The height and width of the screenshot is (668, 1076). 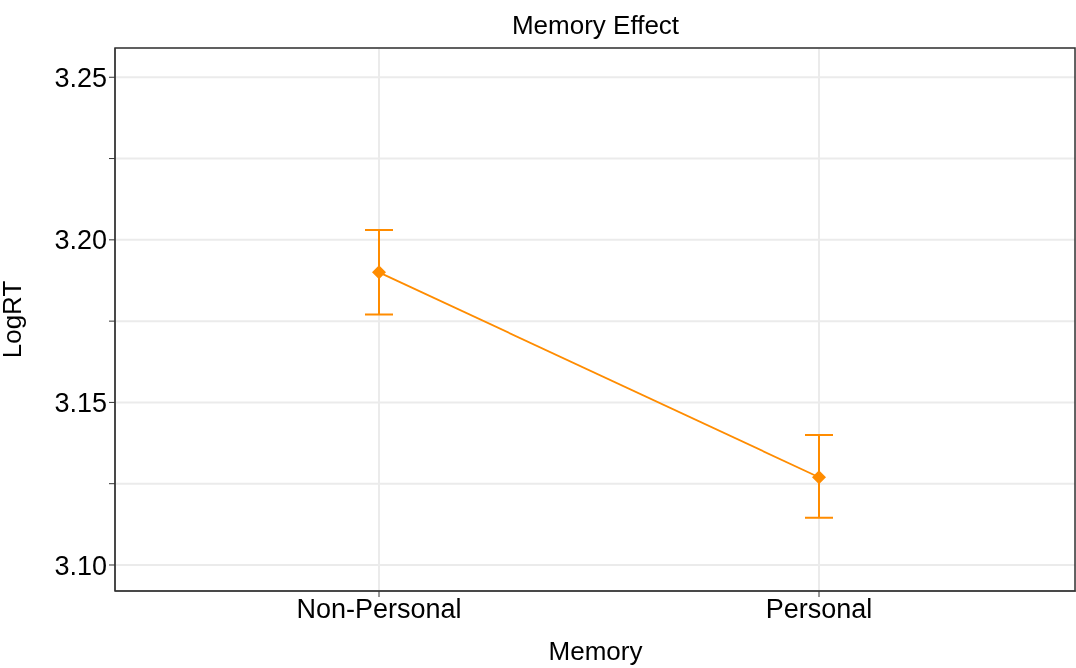 What do you see at coordinates (14, 319) in the screenshot?
I see `y-axis-title: LogRT` at bounding box center [14, 319].